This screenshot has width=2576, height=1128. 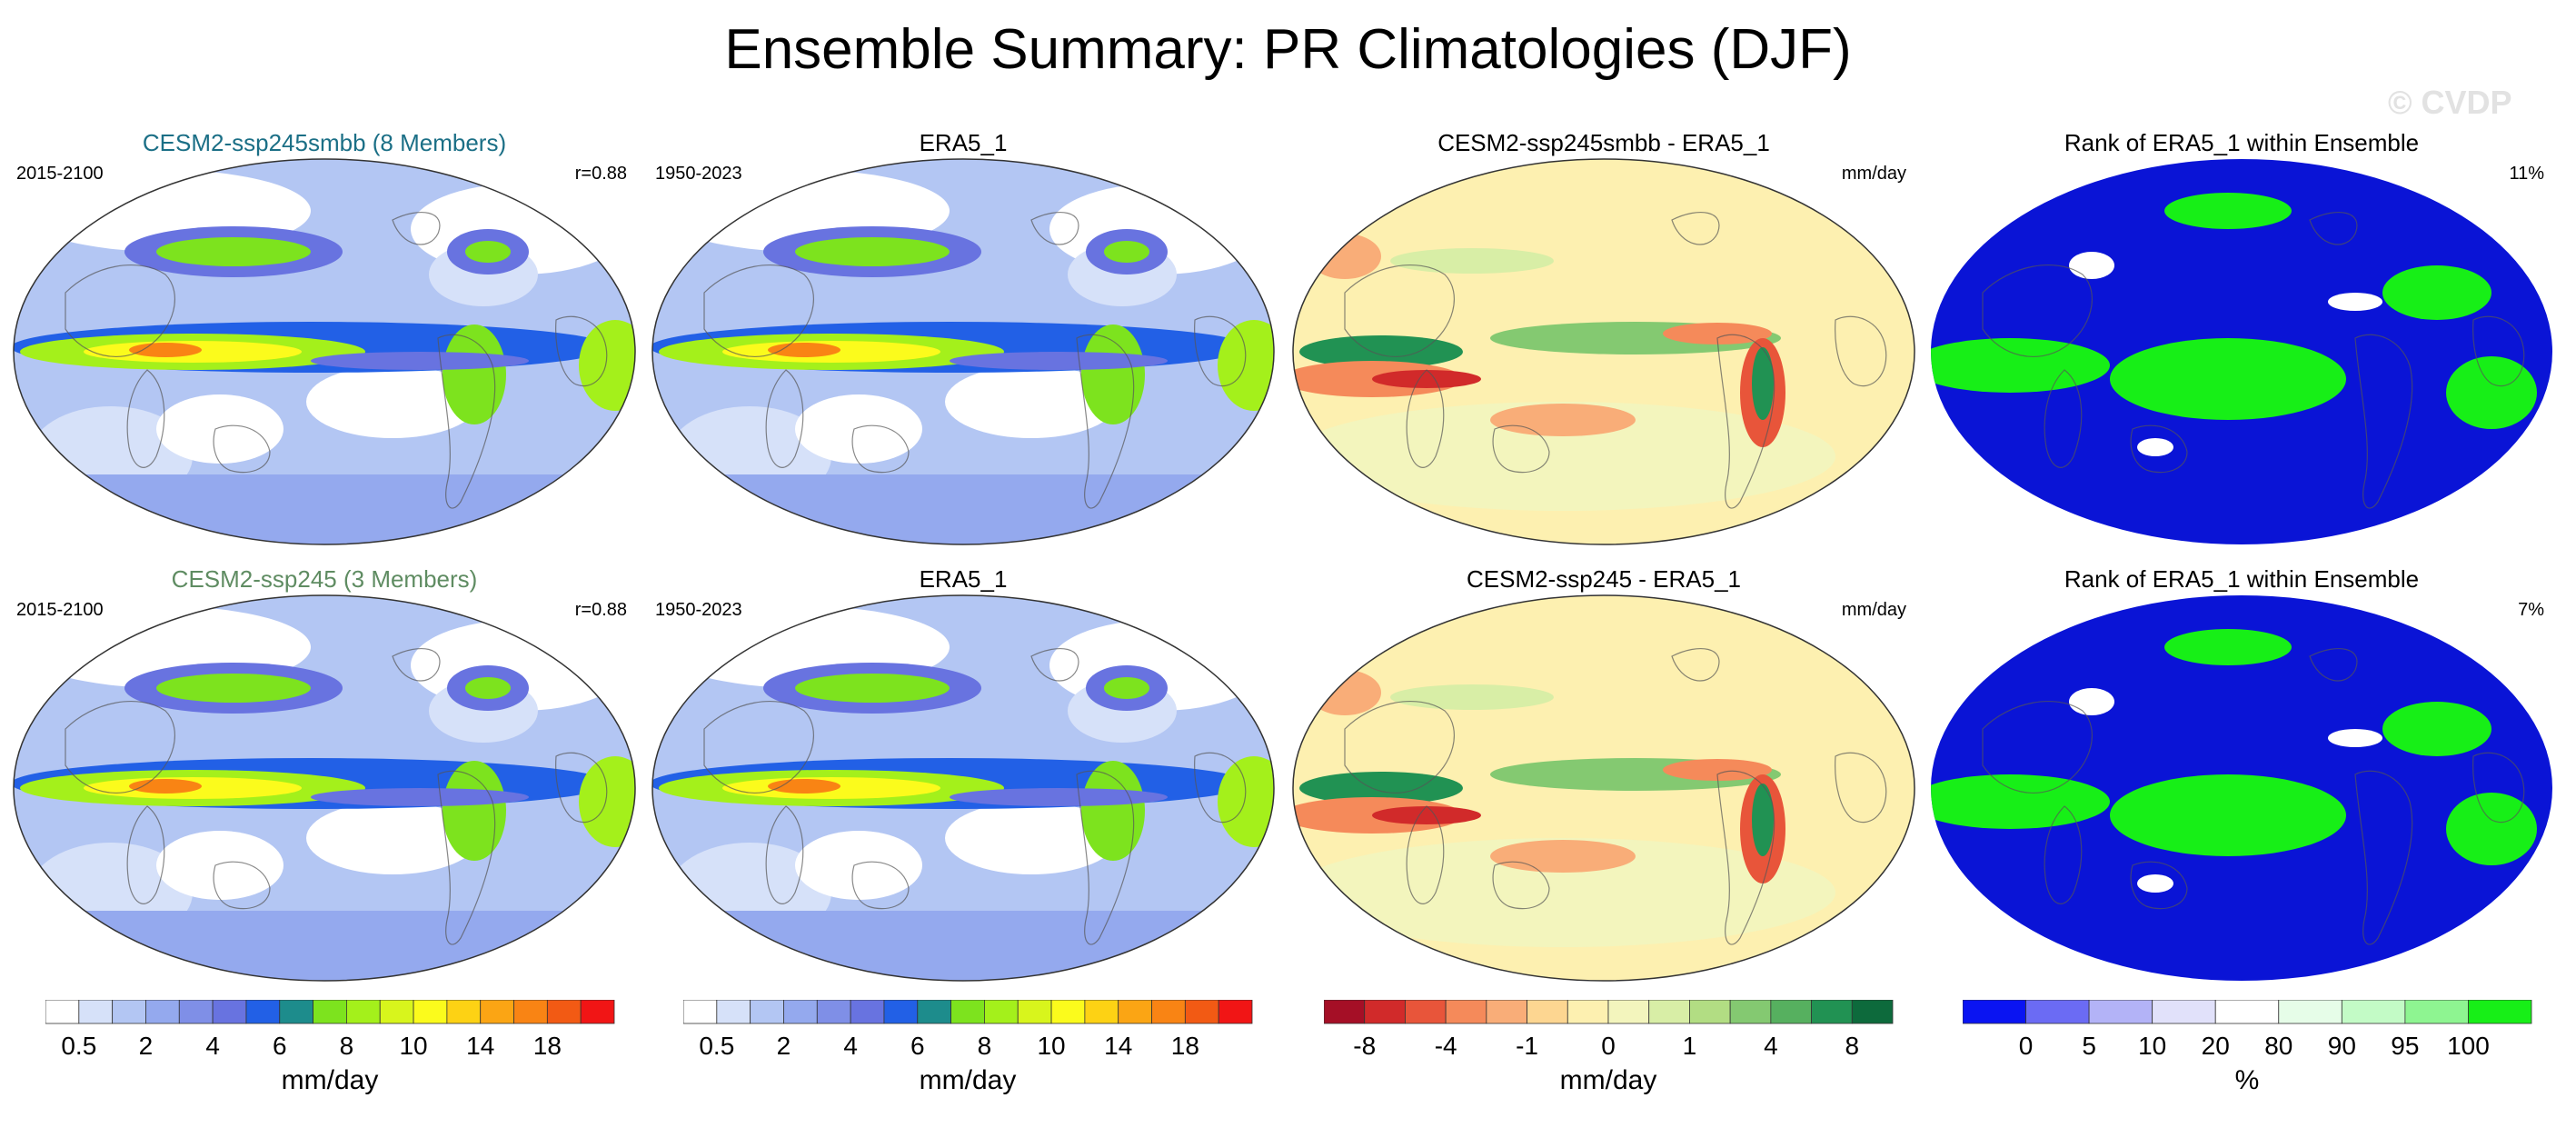 I want to click on positive-diff, so click(x=1763, y=820).